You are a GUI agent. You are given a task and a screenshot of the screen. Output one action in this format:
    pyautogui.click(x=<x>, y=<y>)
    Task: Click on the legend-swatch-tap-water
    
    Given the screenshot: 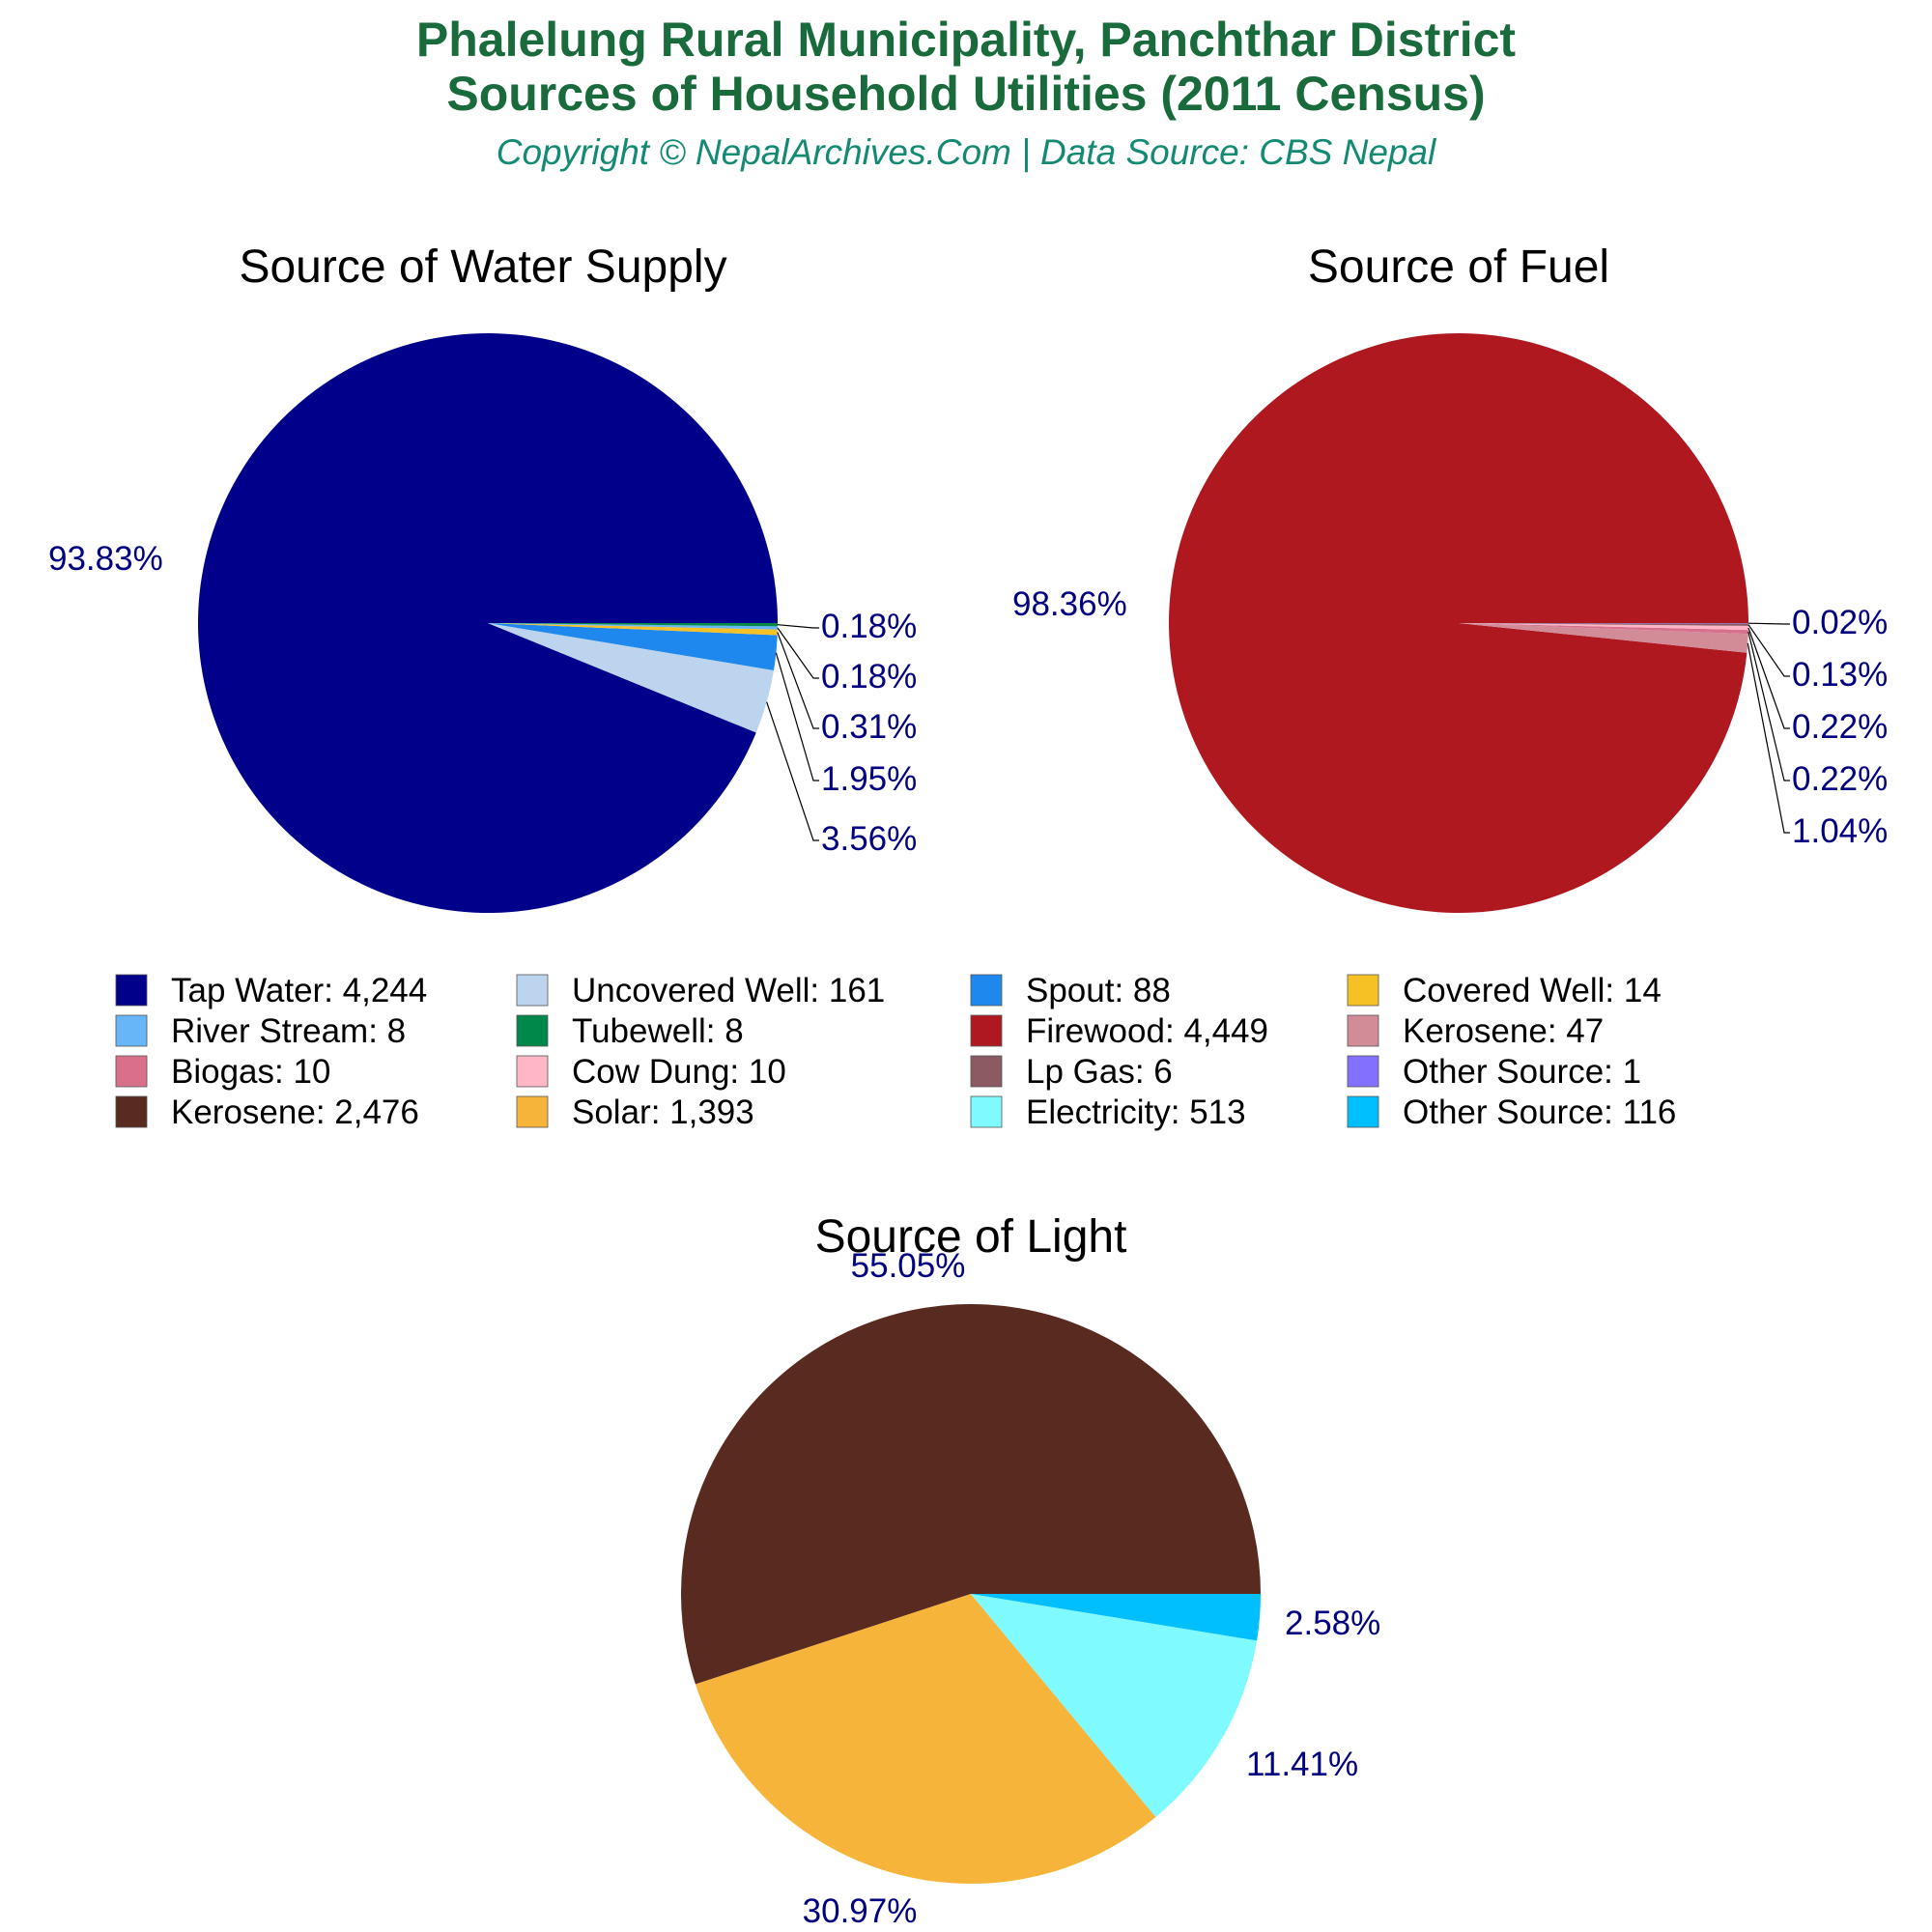 What is the action you would take?
    pyautogui.click(x=131, y=990)
    